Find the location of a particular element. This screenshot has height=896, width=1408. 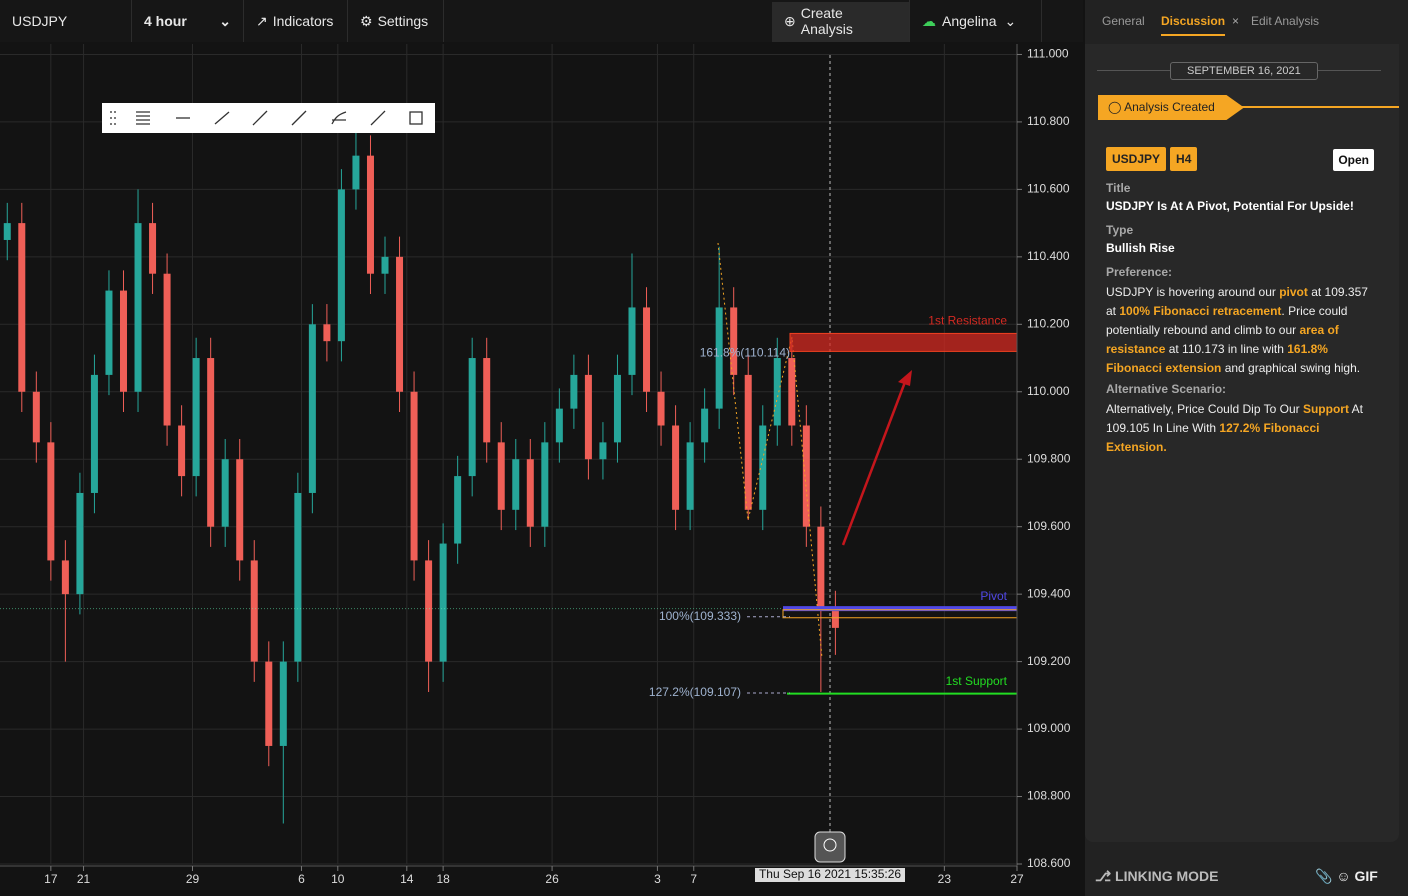

emoji: ☺ is located at coordinates (1343, 876).